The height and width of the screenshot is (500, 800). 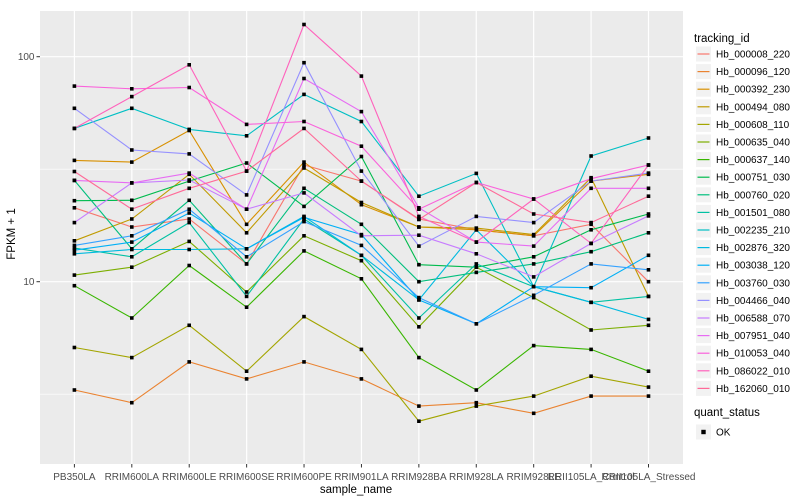 I want to click on legend-quant-status-title: quant_status, so click(x=727, y=413).